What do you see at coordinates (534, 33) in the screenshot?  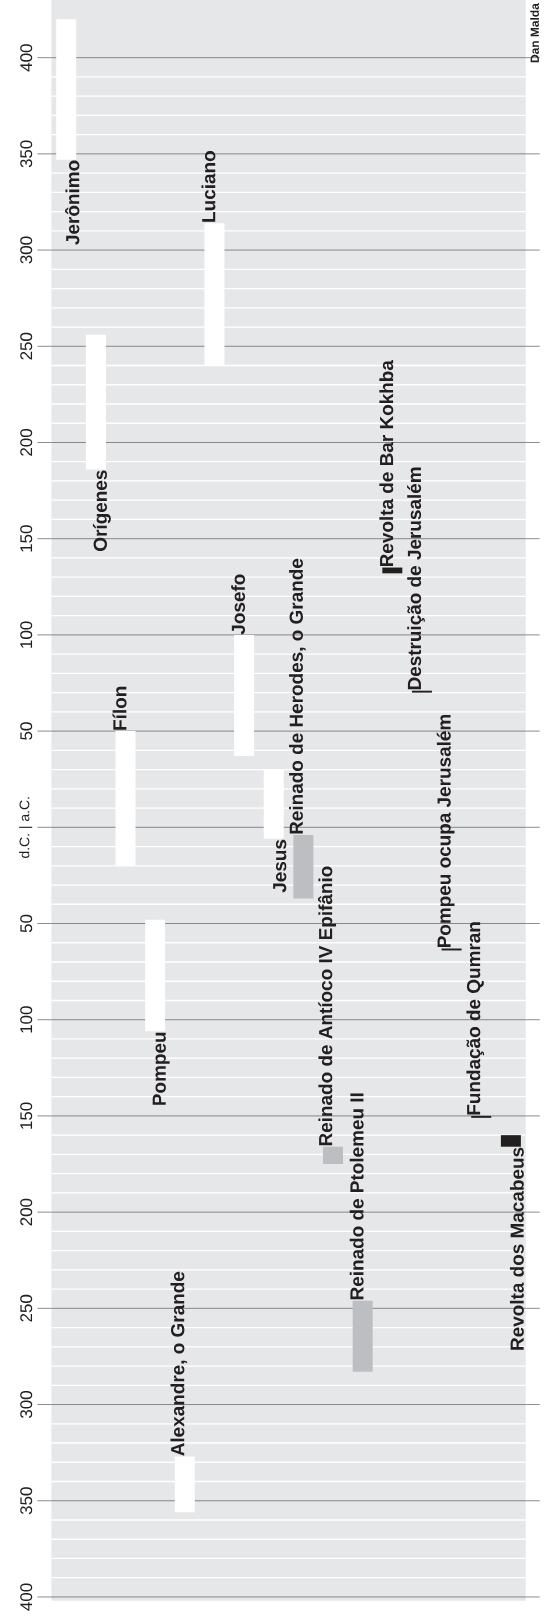 I see `text: Dan Malda` at bounding box center [534, 33].